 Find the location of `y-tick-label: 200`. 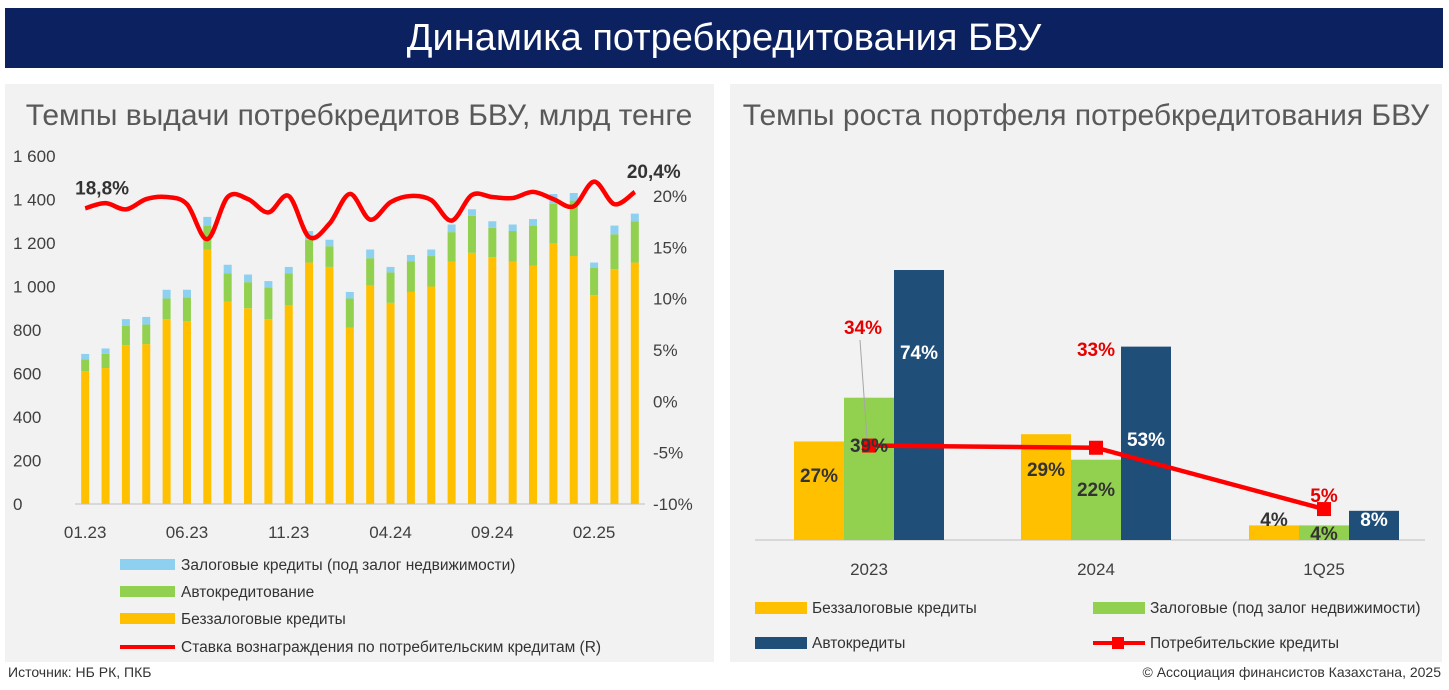

y-tick-label: 200 is located at coordinates (27, 461).